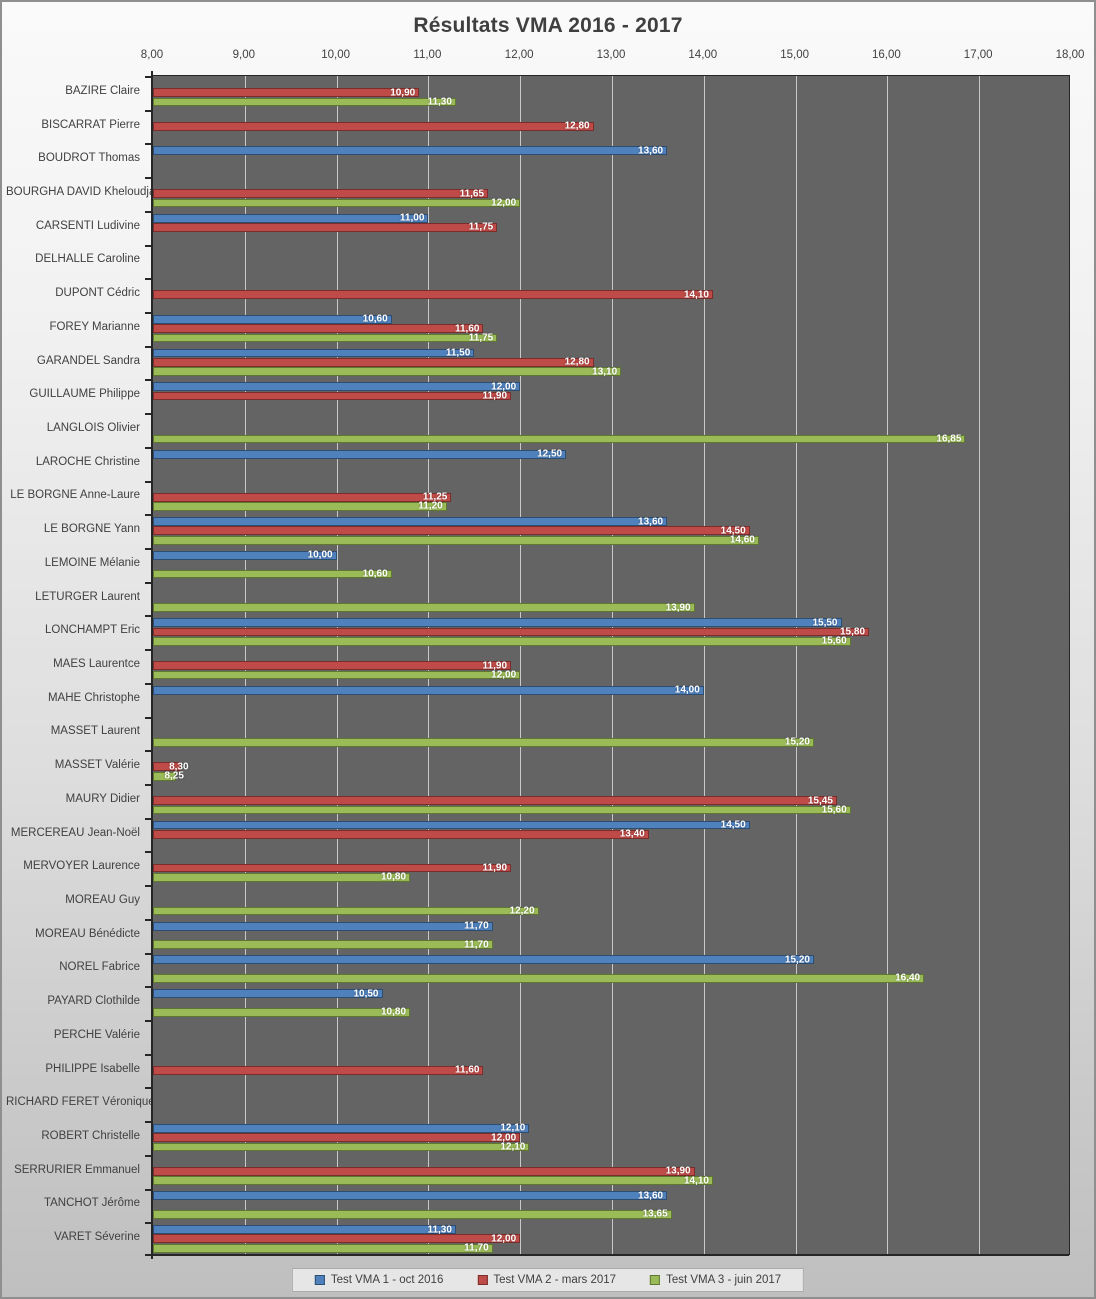 The width and height of the screenshot is (1096, 1299). I want to click on data-label: 10,60, so click(375, 319).